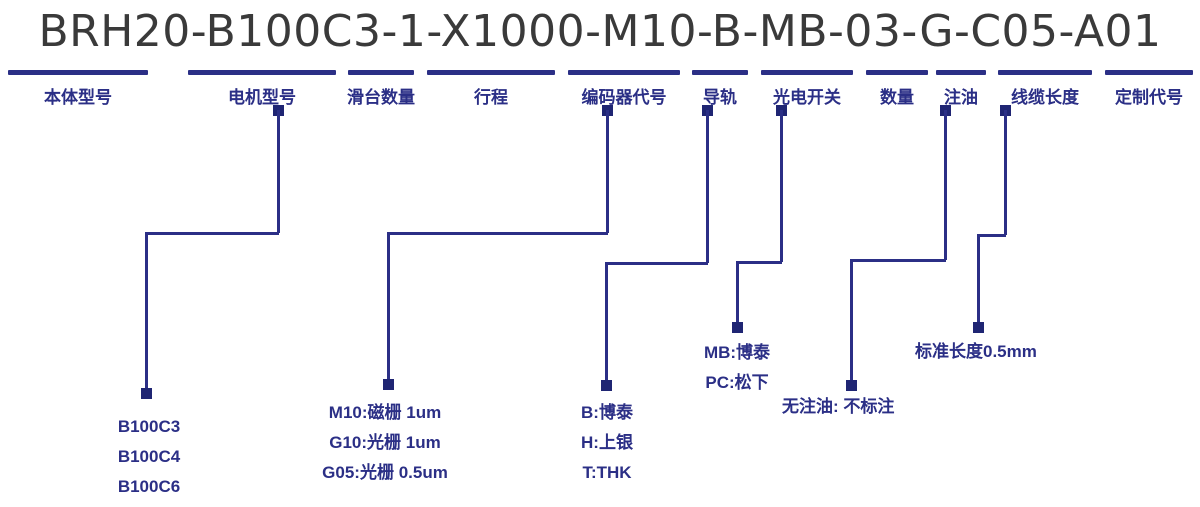 This screenshot has width=1200, height=507. I want to click on segment-bar-body-model, so click(78, 72).